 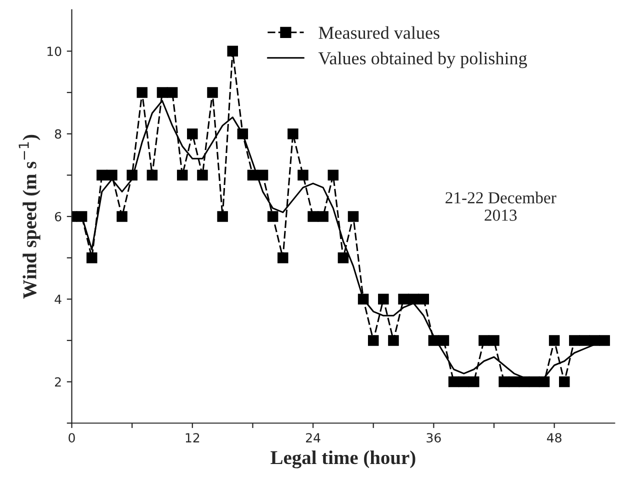 What do you see at coordinates (58, 134) in the screenshot?
I see `y-tick-label: 8` at bounding box center [58, 134].